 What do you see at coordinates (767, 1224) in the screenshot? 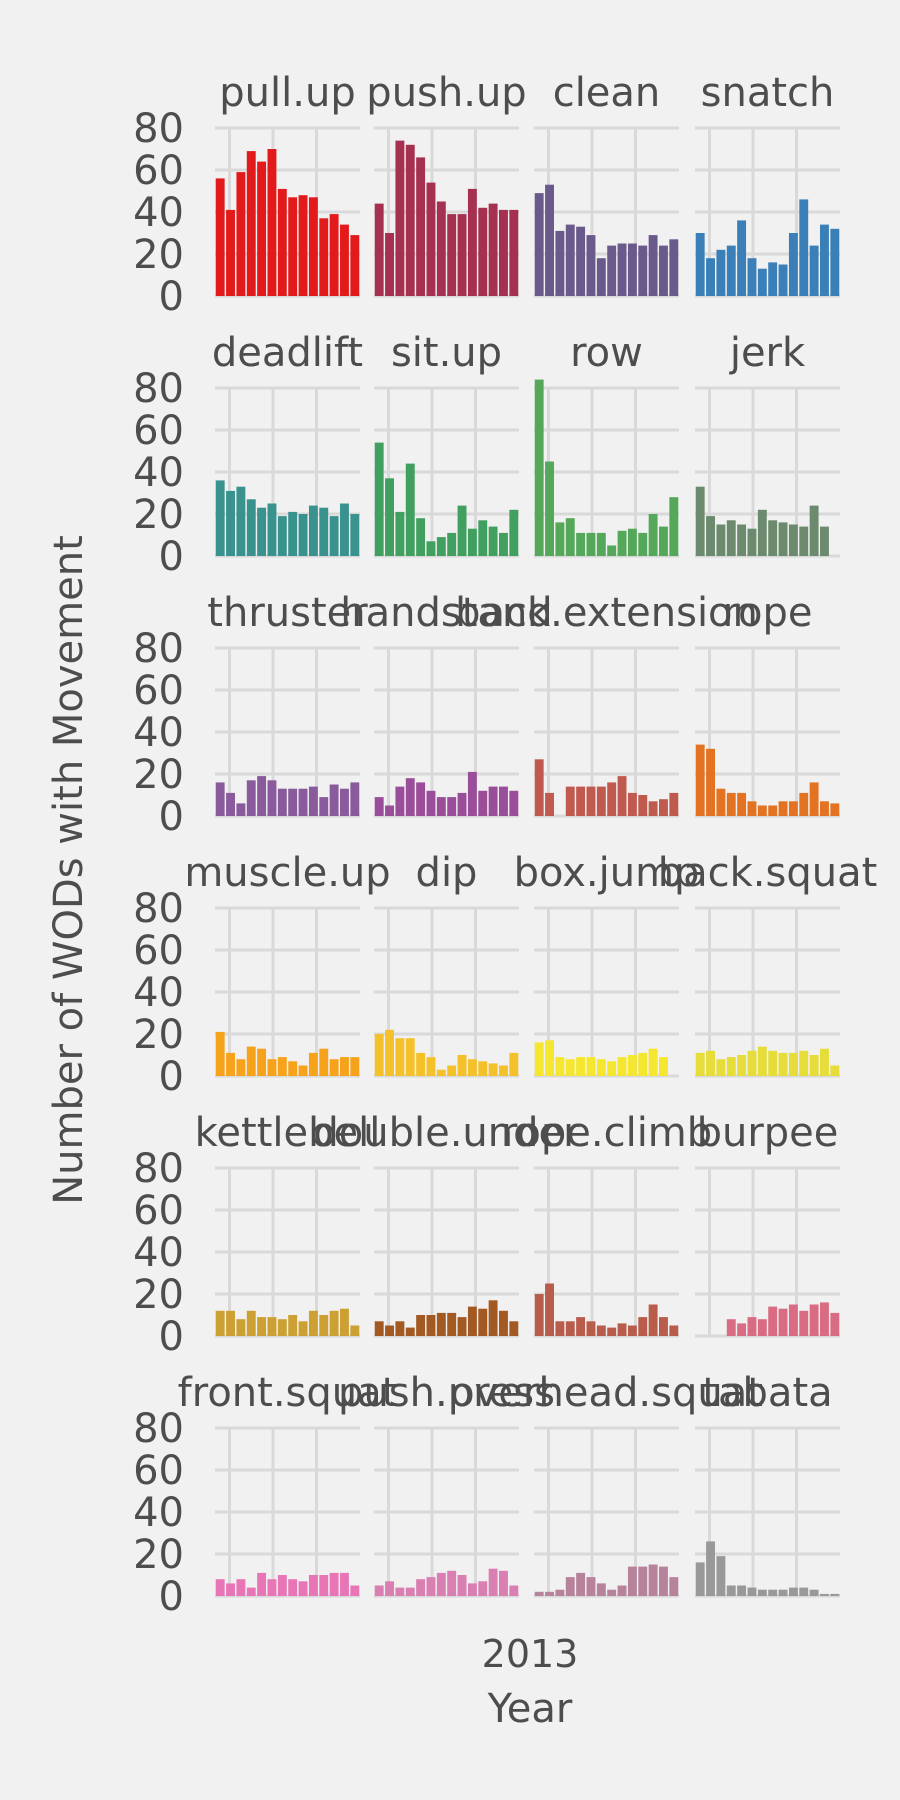
I see `facet-panel-burpee: burpee` at bounding box center [767, 1224].